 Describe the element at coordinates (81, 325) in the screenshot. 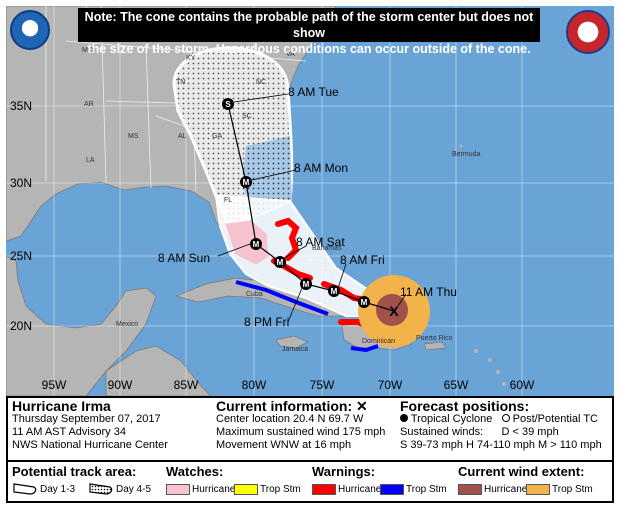

I see `mexico-land` at that location.